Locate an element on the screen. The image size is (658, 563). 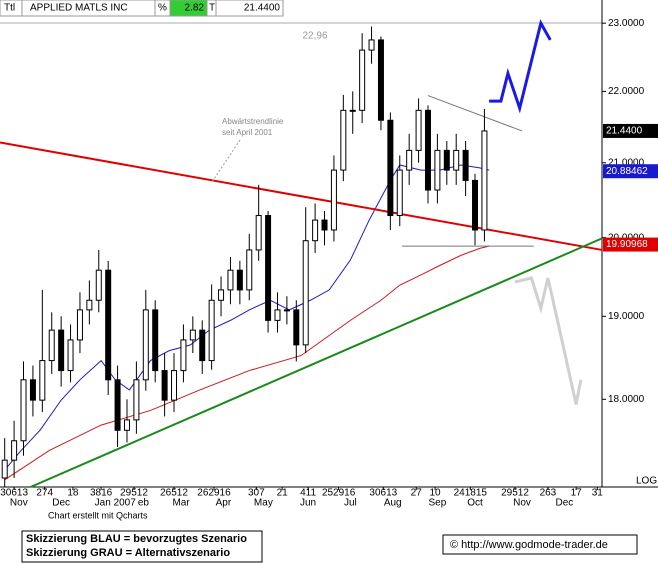
header: Ttl APPLIED MATLS INC % 2.82 T 21.4400 is located at coordinates (142, 8).